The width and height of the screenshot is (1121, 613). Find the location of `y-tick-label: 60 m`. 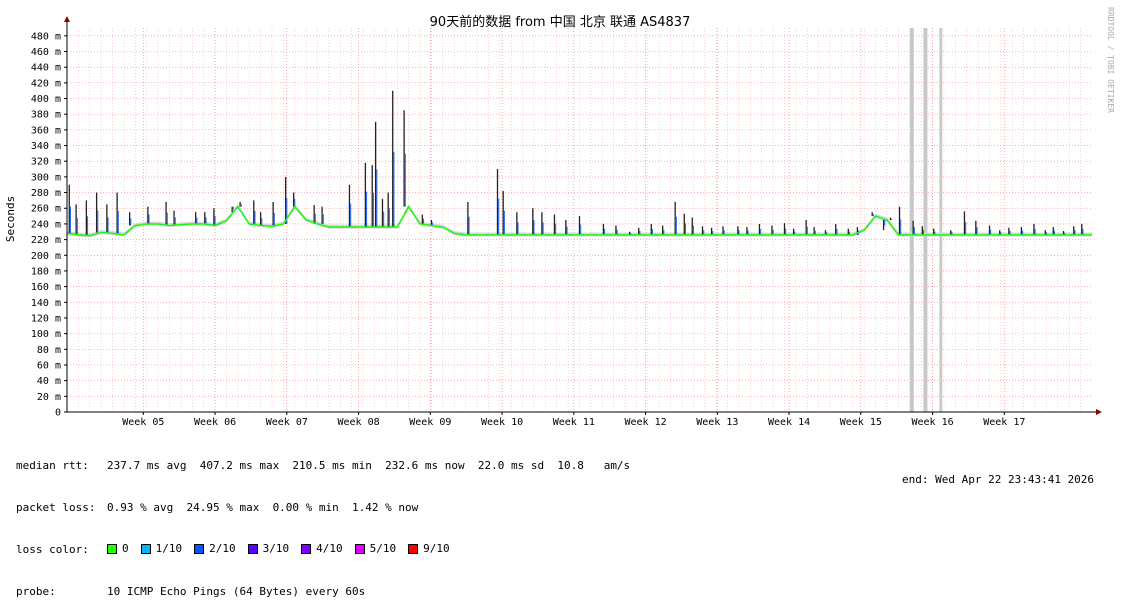

y-tick-label: 60 m is located at coordinates (49, 365).